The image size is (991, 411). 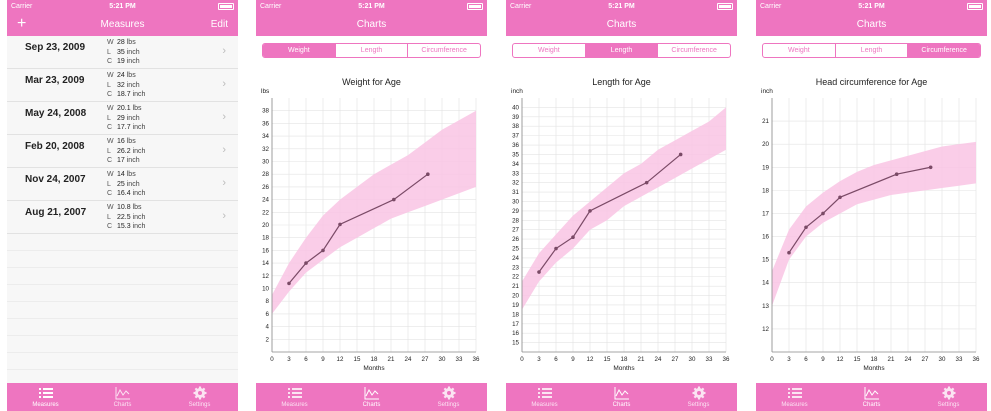 I want to click on x-tick-label: 18, so click(x=624, y=359).